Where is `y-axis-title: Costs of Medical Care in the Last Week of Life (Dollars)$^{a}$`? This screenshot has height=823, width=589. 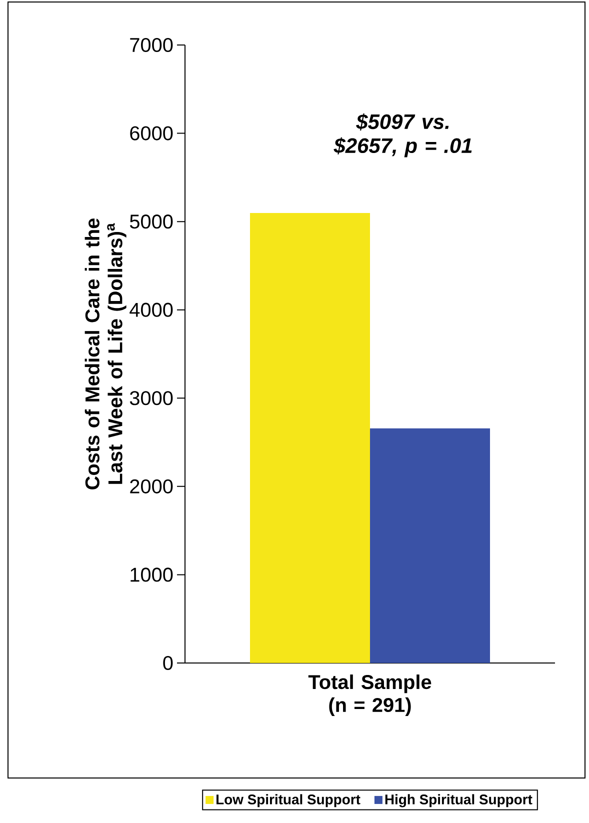 y-axis-title: Costs of Medical Care in the Last Week of Life (Dollars)$^{a}$ is located at coordinates (105, 354).